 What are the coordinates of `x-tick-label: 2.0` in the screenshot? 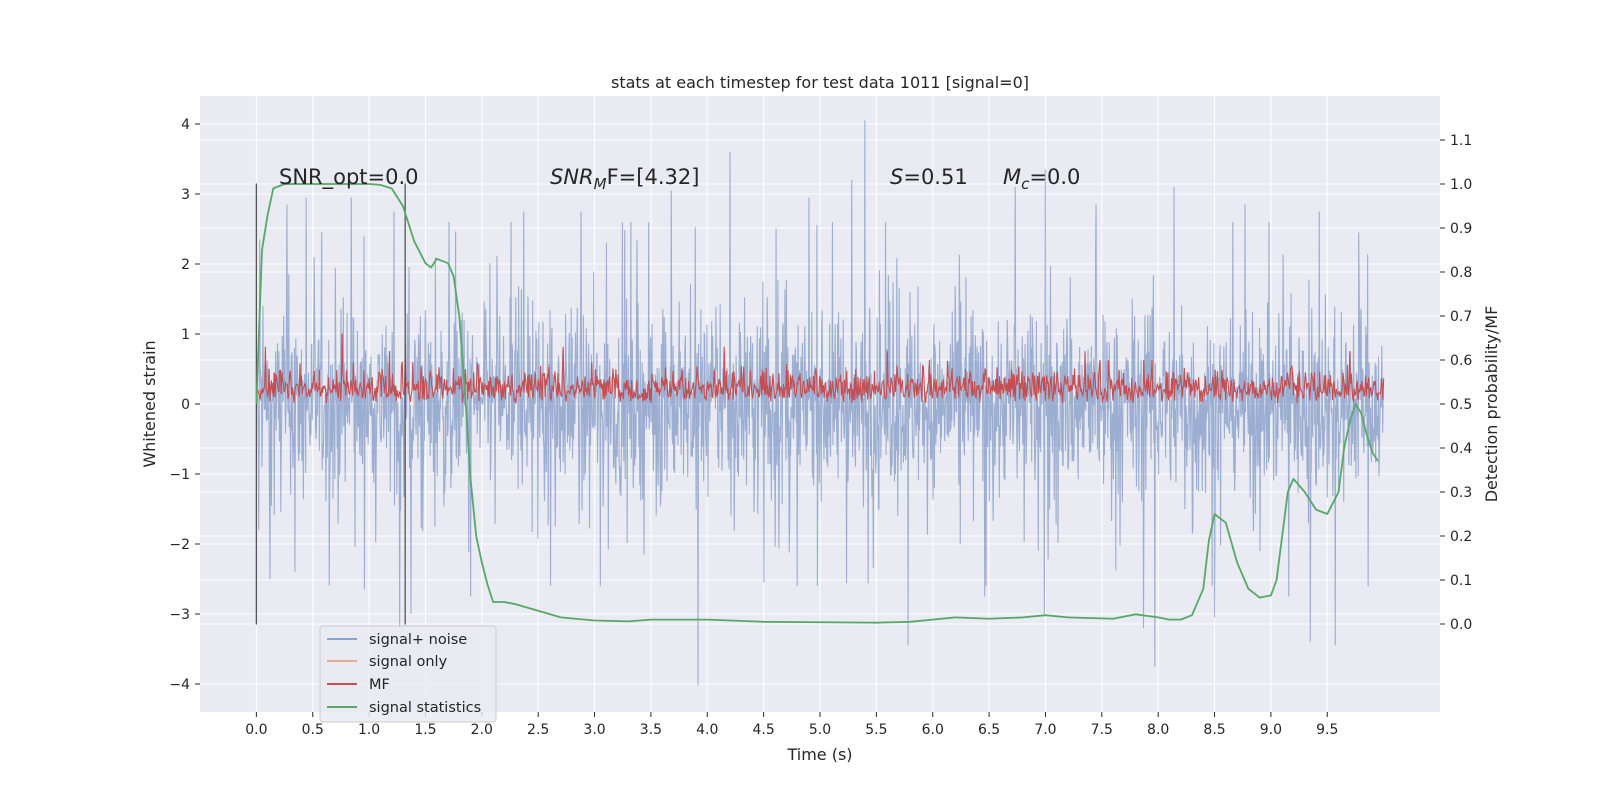 It's located at (482, 730).